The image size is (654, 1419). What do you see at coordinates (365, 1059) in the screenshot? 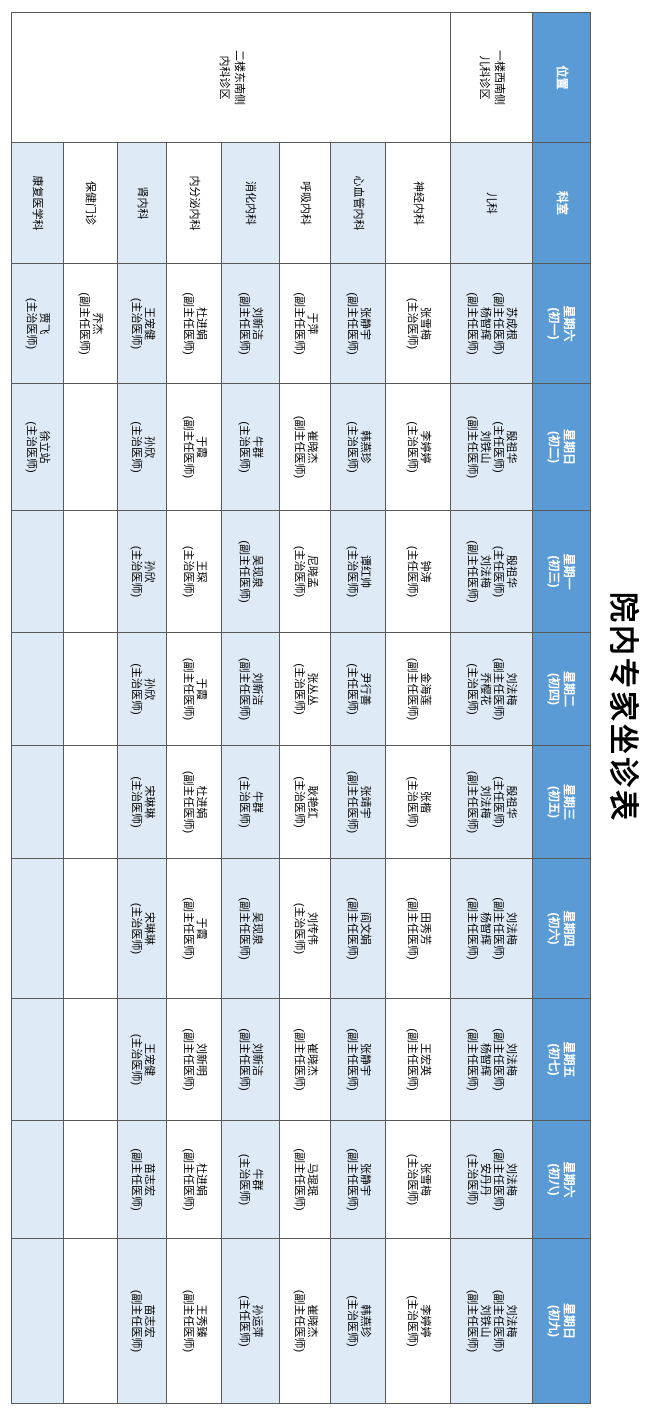
I see `doctor-name: 张静宇` at bounding box center [365, 1059].